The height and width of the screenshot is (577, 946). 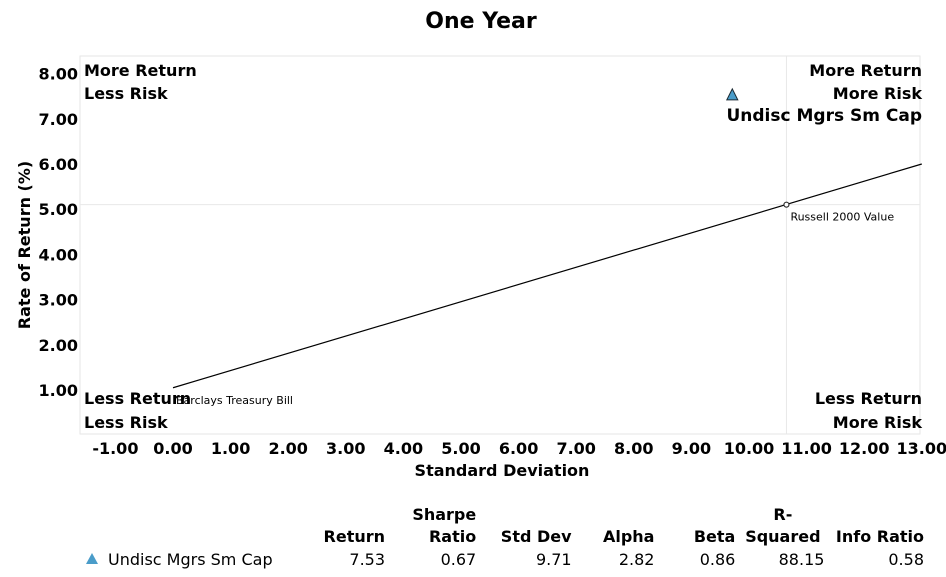 What do you see at coordinates (878, 422) in the screenshot?
I see `quadrant-bottom-right-line2: More Risk` at bounding box center [878, 422].